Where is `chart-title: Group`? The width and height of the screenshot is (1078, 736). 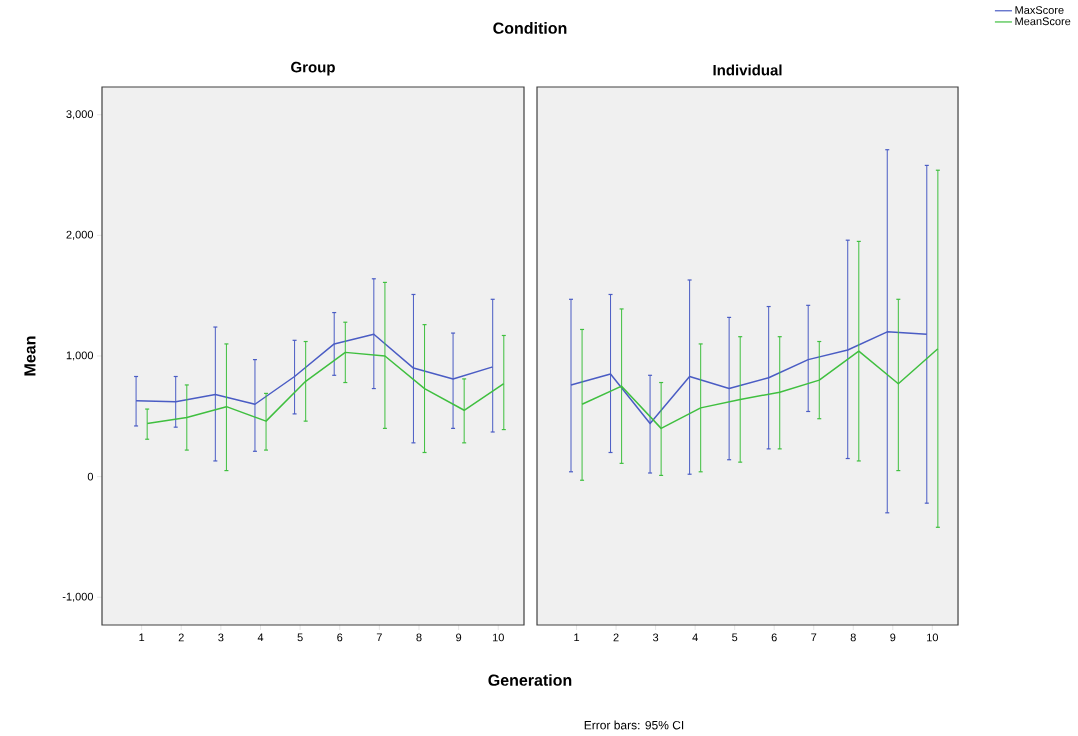 chart-title: Group is located at coordinates (313, 68).